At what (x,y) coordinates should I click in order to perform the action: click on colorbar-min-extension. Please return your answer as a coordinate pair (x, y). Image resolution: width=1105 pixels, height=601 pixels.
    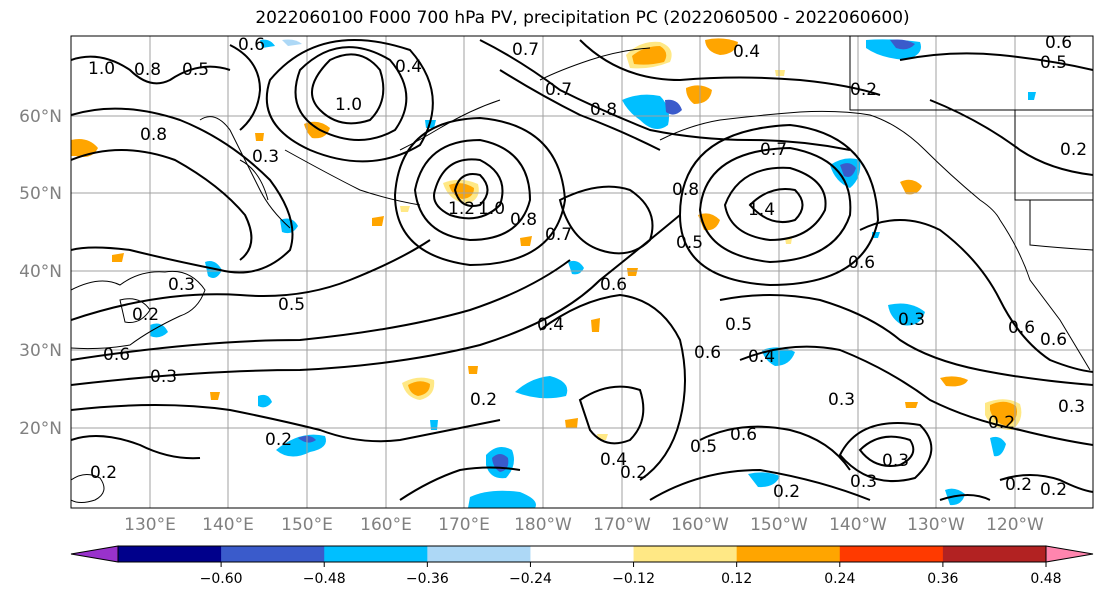
    Looking at the image, I should click on (94, 554).